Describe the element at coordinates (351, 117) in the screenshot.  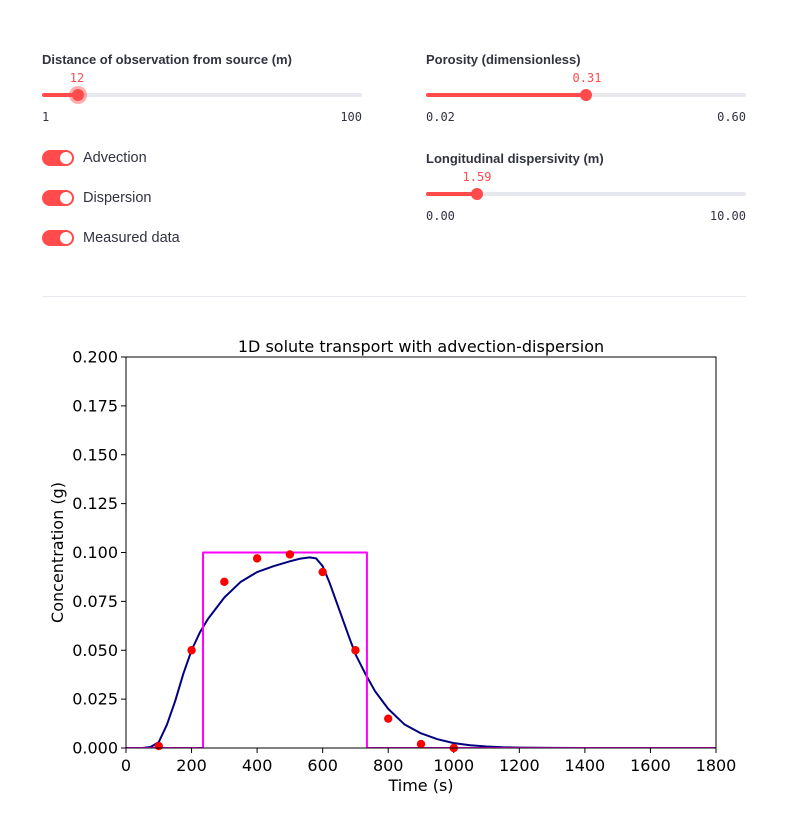
I see `distance-slider-max: 100` at that location.